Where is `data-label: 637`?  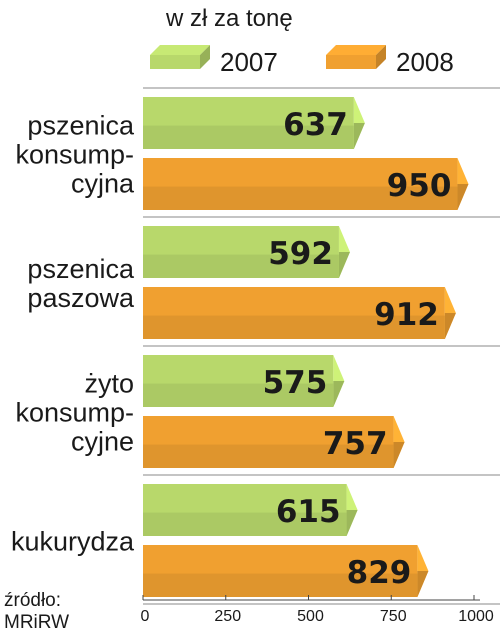 data-label: 637 is located at coordinates (315, 125).